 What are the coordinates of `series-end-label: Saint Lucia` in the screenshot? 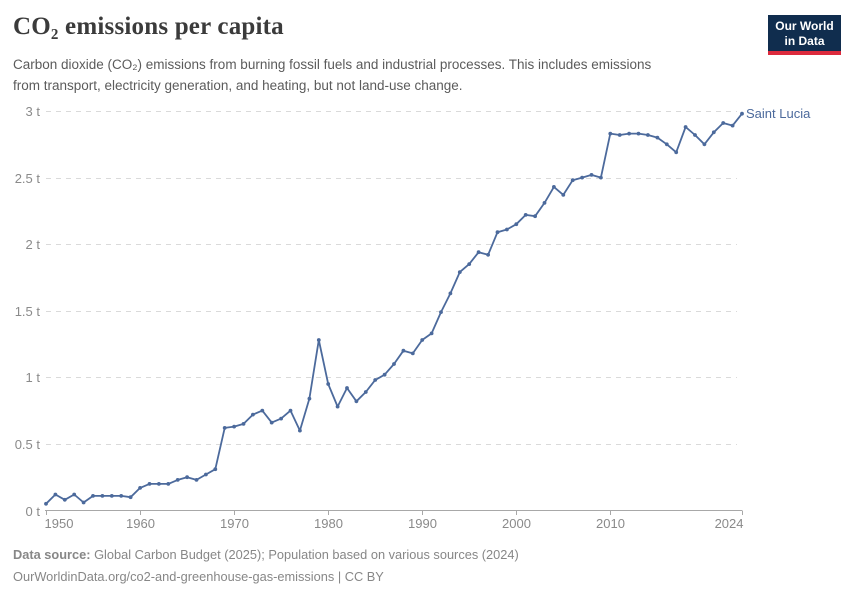 It's located at (778, 113).